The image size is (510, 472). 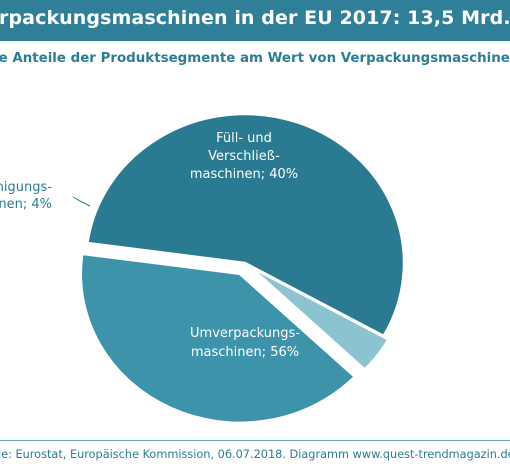 What do you see at coordinates (26, 204) in the screenshot?
I see `slice-label-line: chinen; 4%` at bounding box center [26, 204].